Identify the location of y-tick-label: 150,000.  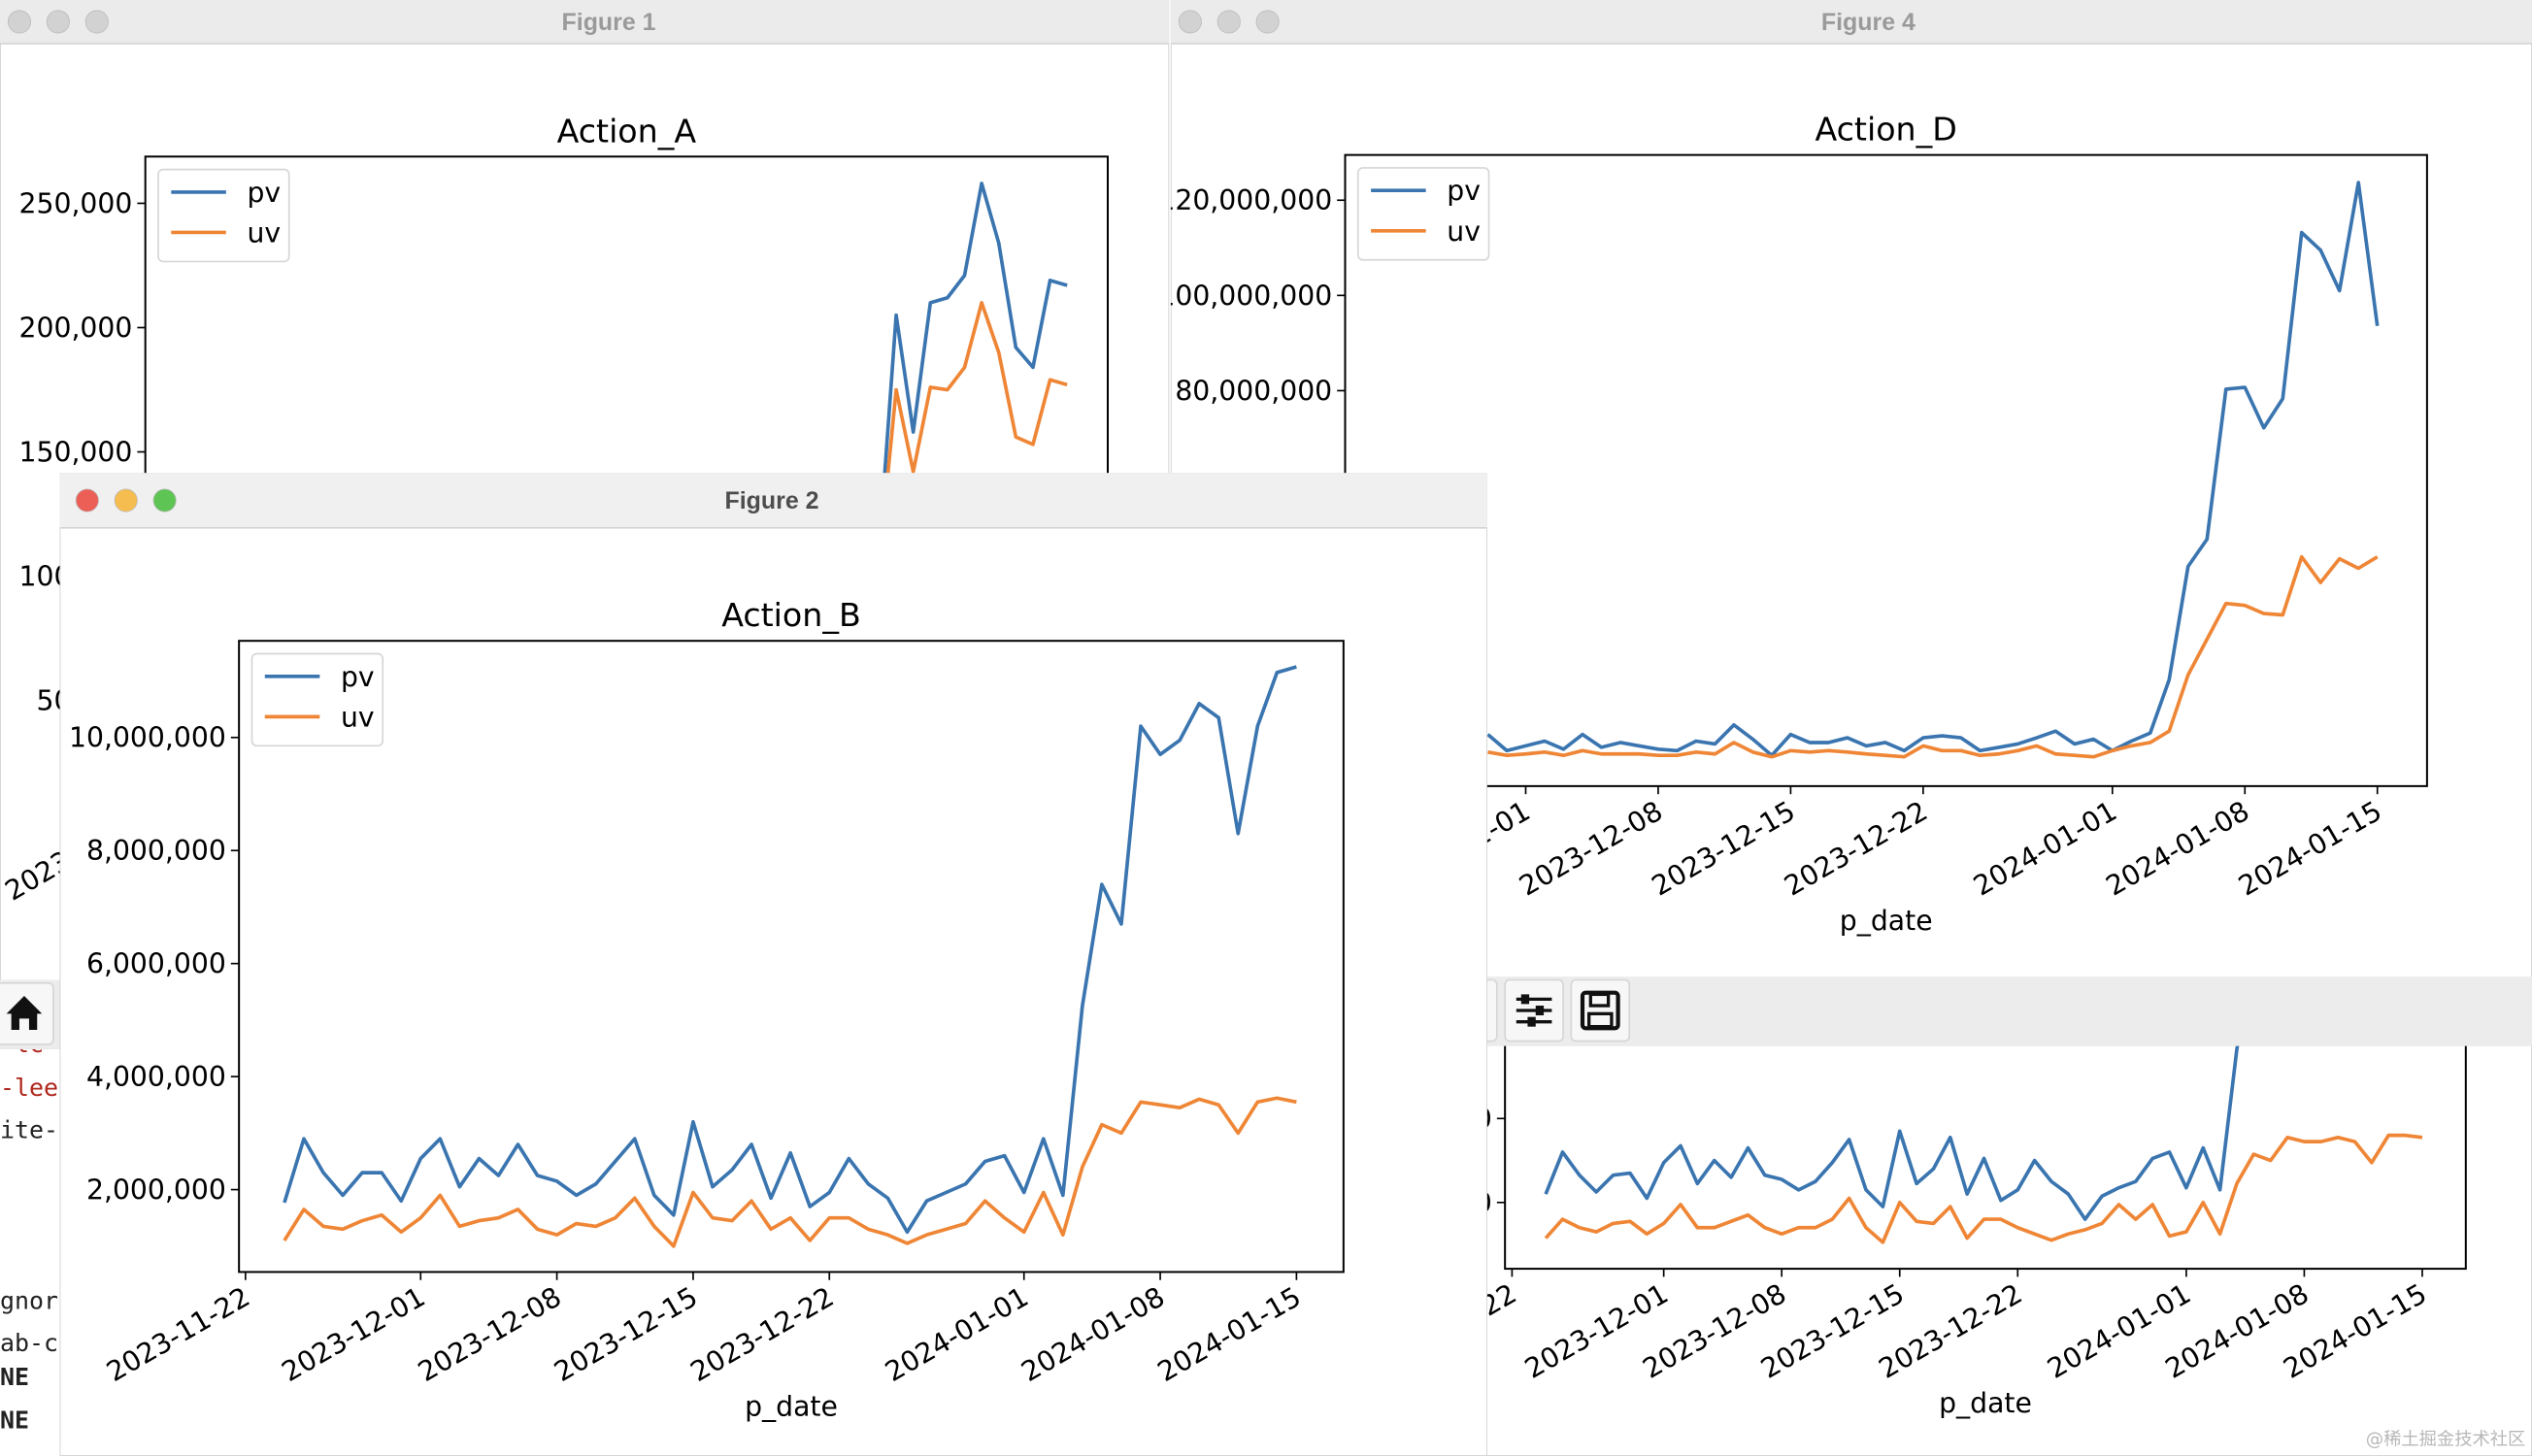
(75, 453).